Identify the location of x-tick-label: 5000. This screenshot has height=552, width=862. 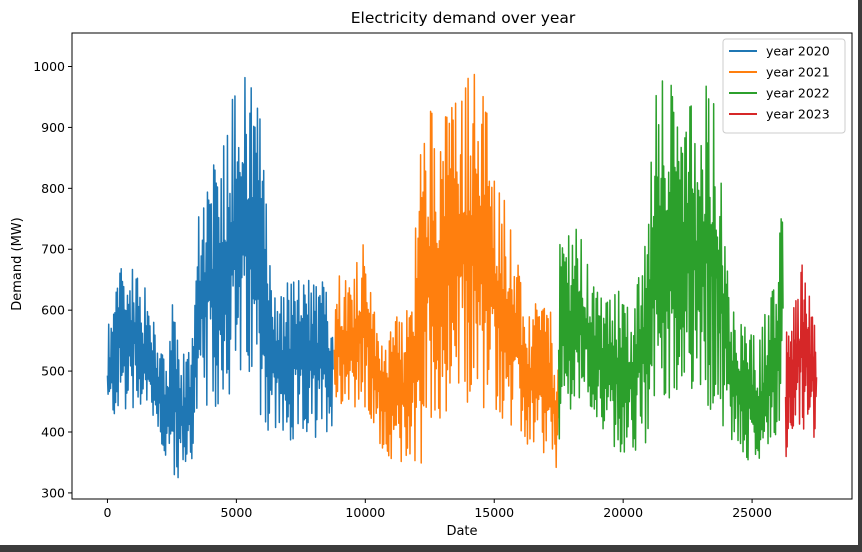
(236, 512).